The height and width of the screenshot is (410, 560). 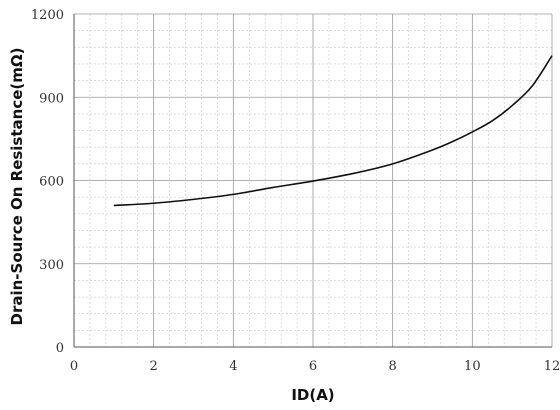 I want to click on x-tick-label: 4, so click(x=233, y=366).